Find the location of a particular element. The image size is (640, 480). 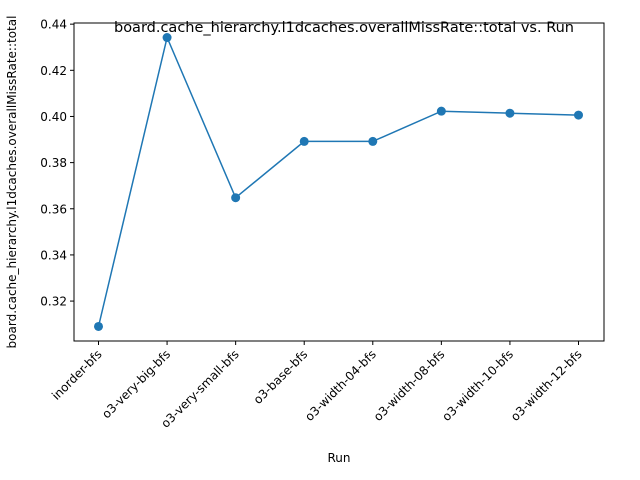

y-tick-label: 0.34 is located at coordinates (53, 255).